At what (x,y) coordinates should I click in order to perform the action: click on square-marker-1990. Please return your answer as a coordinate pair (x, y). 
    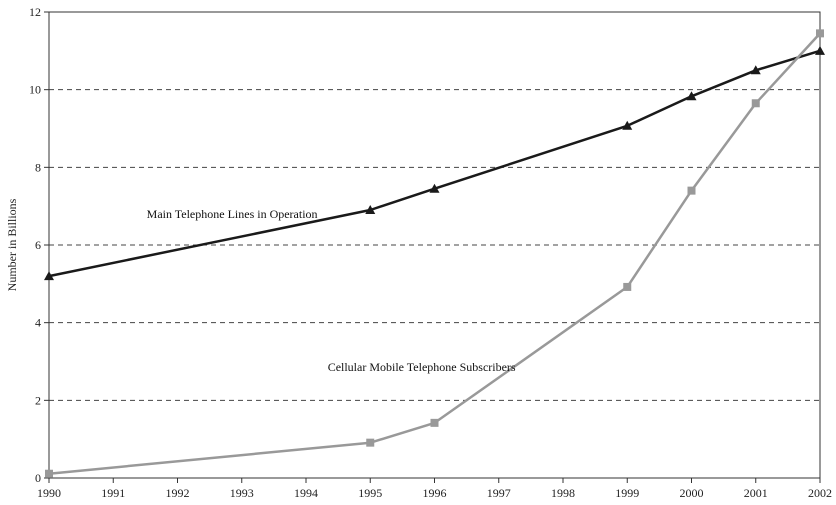
    Looking at the image, I should click on (49, 473).